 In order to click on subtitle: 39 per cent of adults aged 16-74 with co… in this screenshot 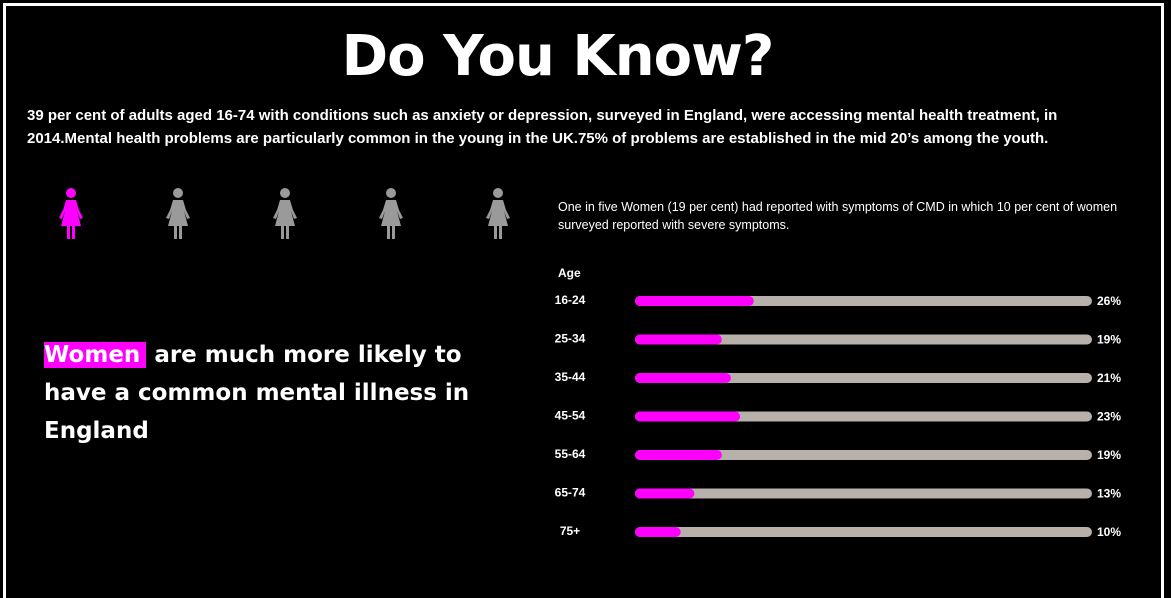, I will do `click(542, 127)`.